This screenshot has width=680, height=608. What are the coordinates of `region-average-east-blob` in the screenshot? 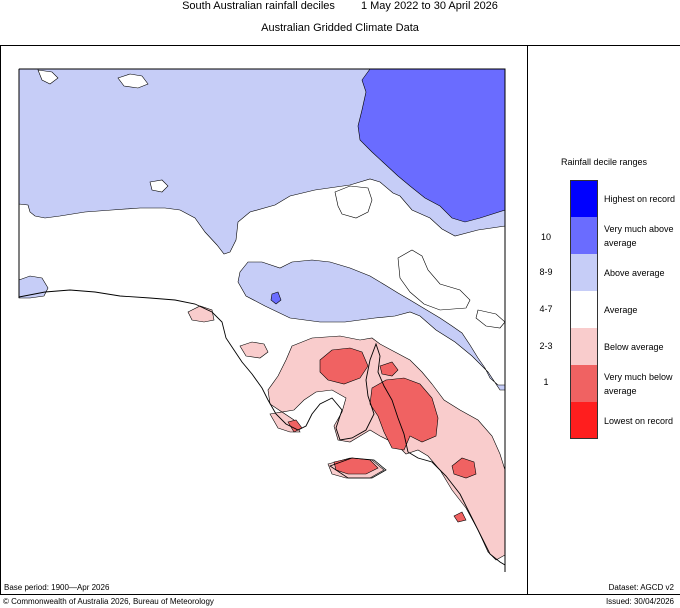 It's located at (490, 319).